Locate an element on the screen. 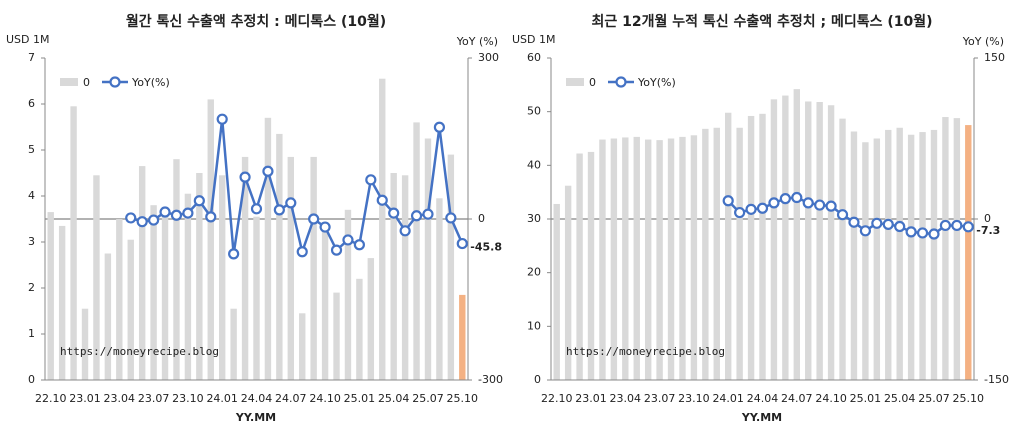 This screenshot has height=441, width=1024. x-tick-label: 24.10 is located at coordinates (325, 398).